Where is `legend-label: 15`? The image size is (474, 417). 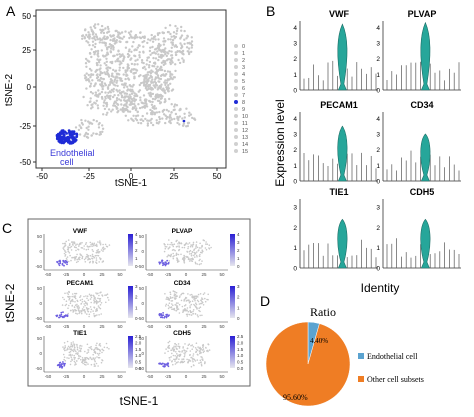 legend-label: 15 is located at coordinates (245, 152).